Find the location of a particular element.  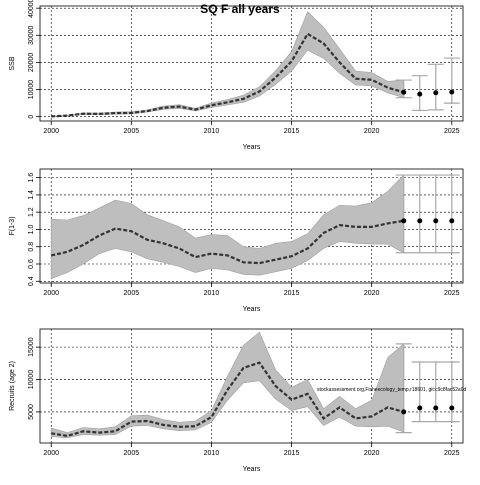

y-tick-label: 1.0 is located at coordinates (31, 229).